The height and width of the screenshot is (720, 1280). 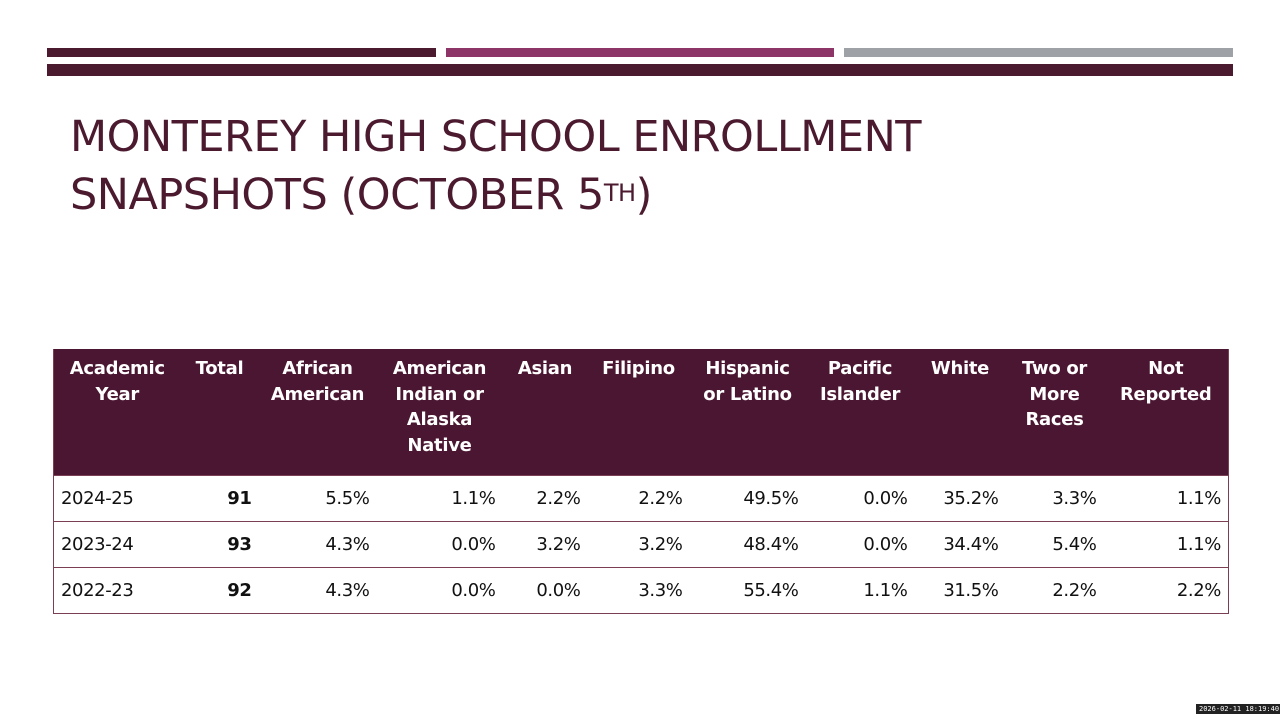 What do you see at coordinates (558, 590) in the screenshot?
I see `cell-asian: 0.0%` at bounding box center [558, 590].